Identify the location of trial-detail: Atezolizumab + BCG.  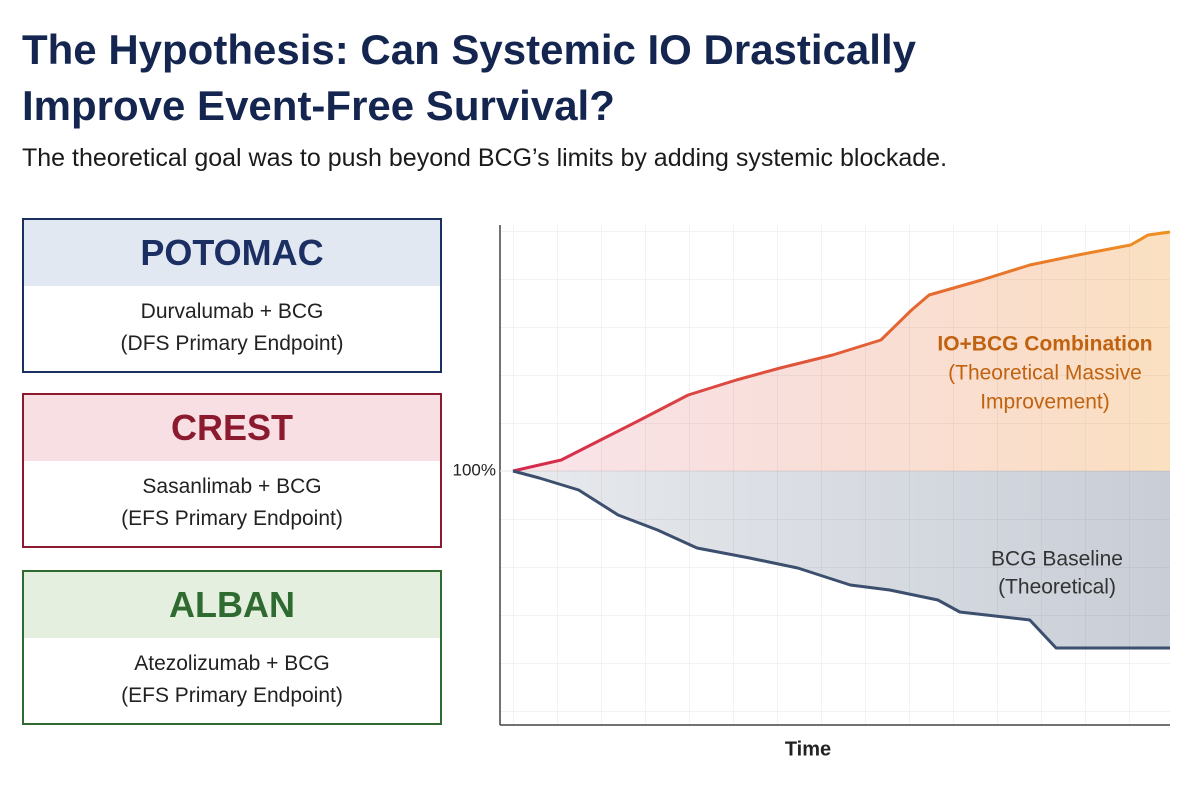
(232, 663).